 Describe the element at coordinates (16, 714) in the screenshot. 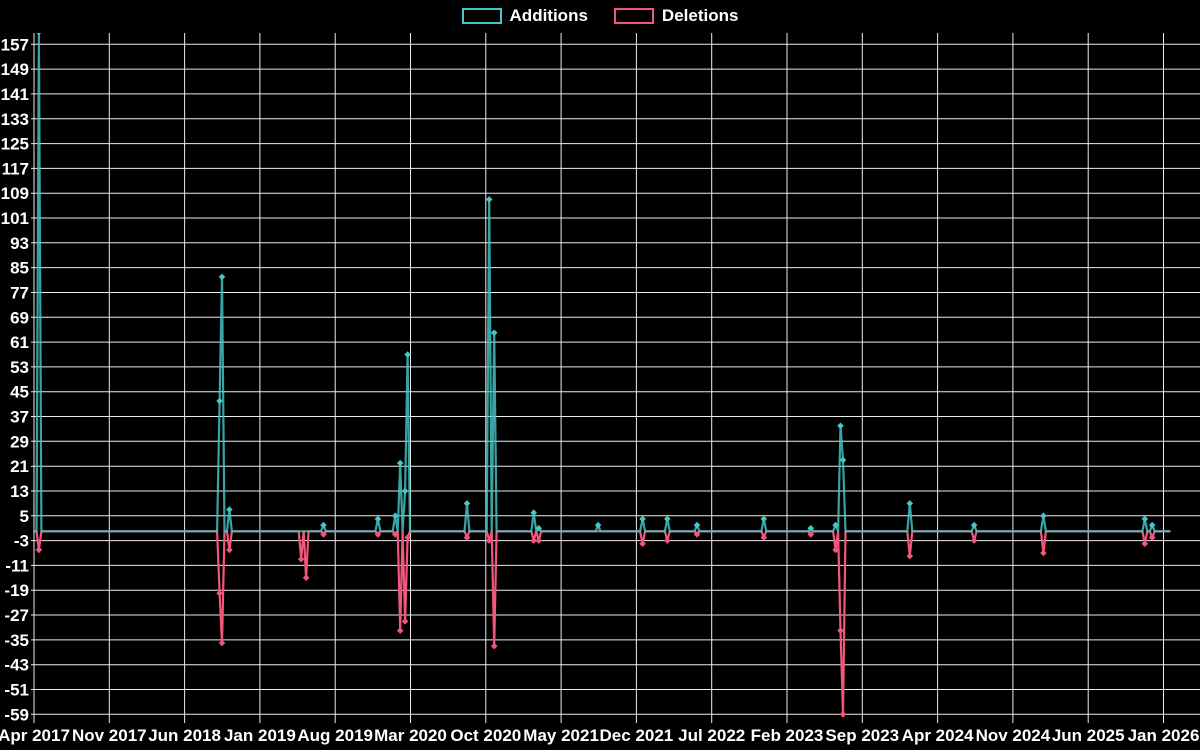

I see `svg-text: -59` at that location.